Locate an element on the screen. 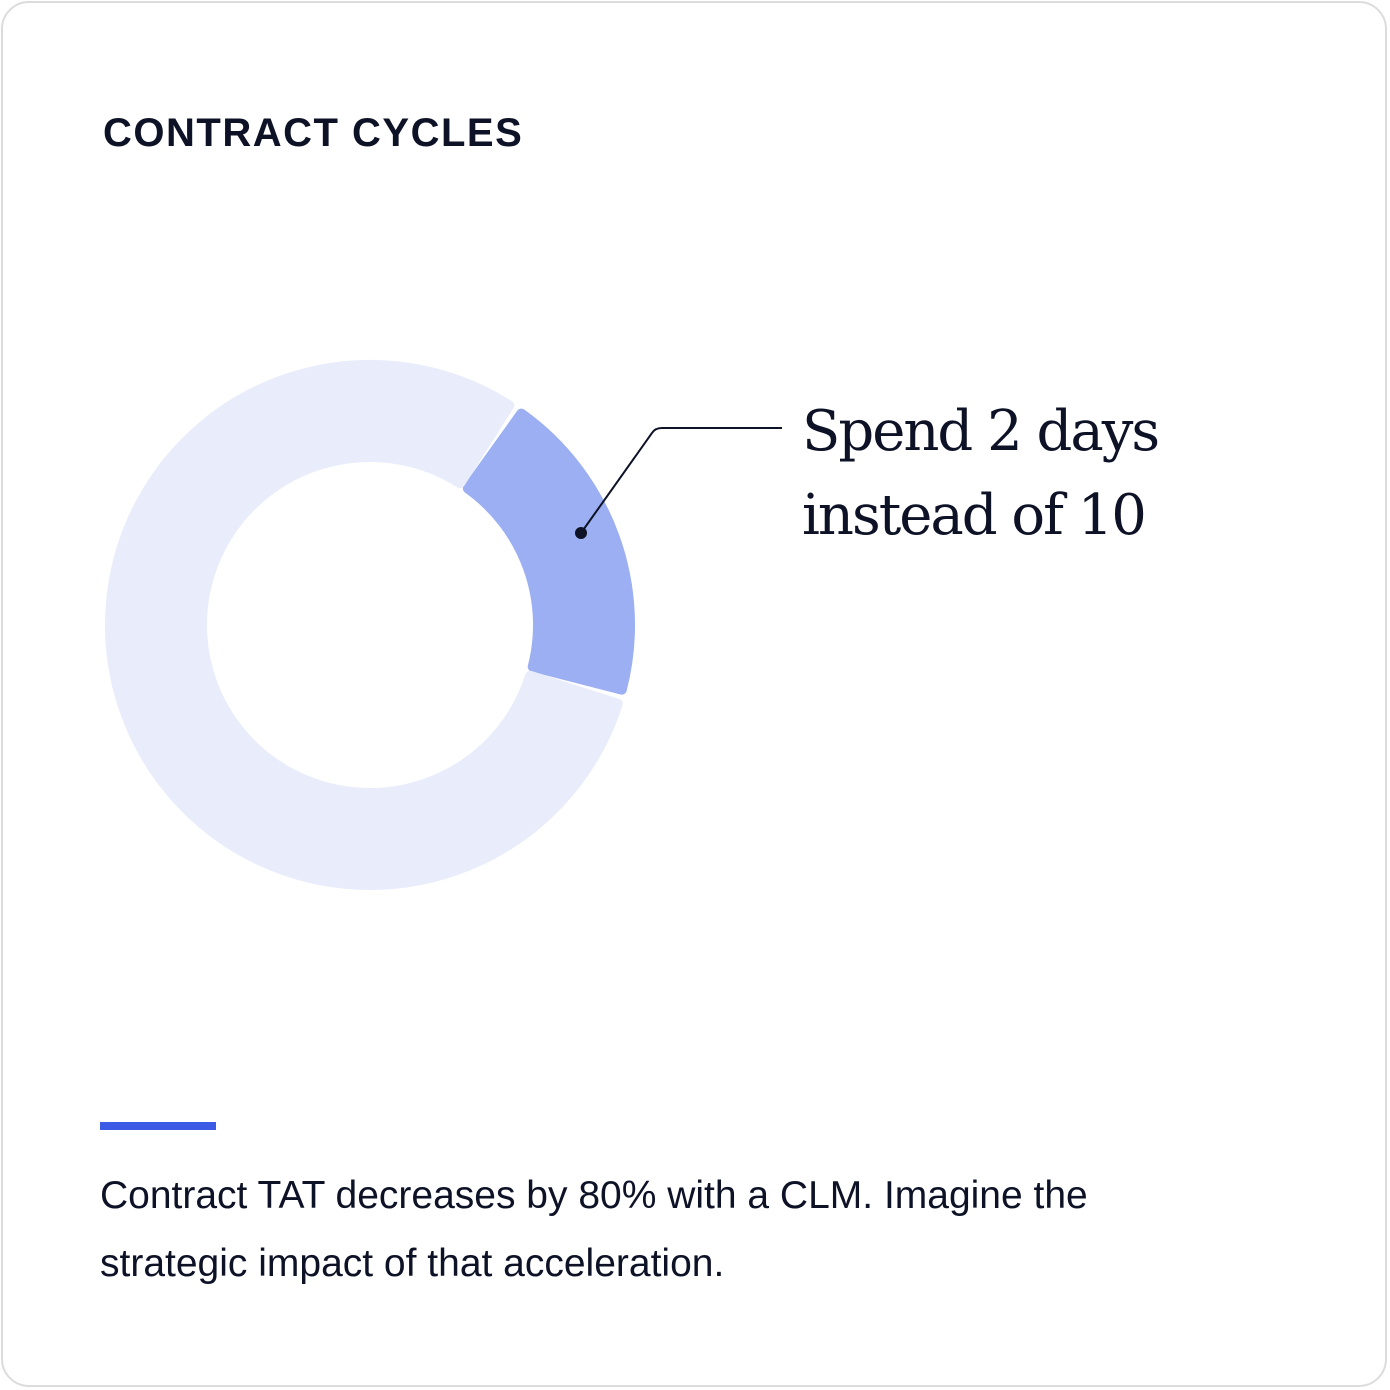  caption-line-2: strategic impact of that acceleration. is located at coordinates (412, 1263).